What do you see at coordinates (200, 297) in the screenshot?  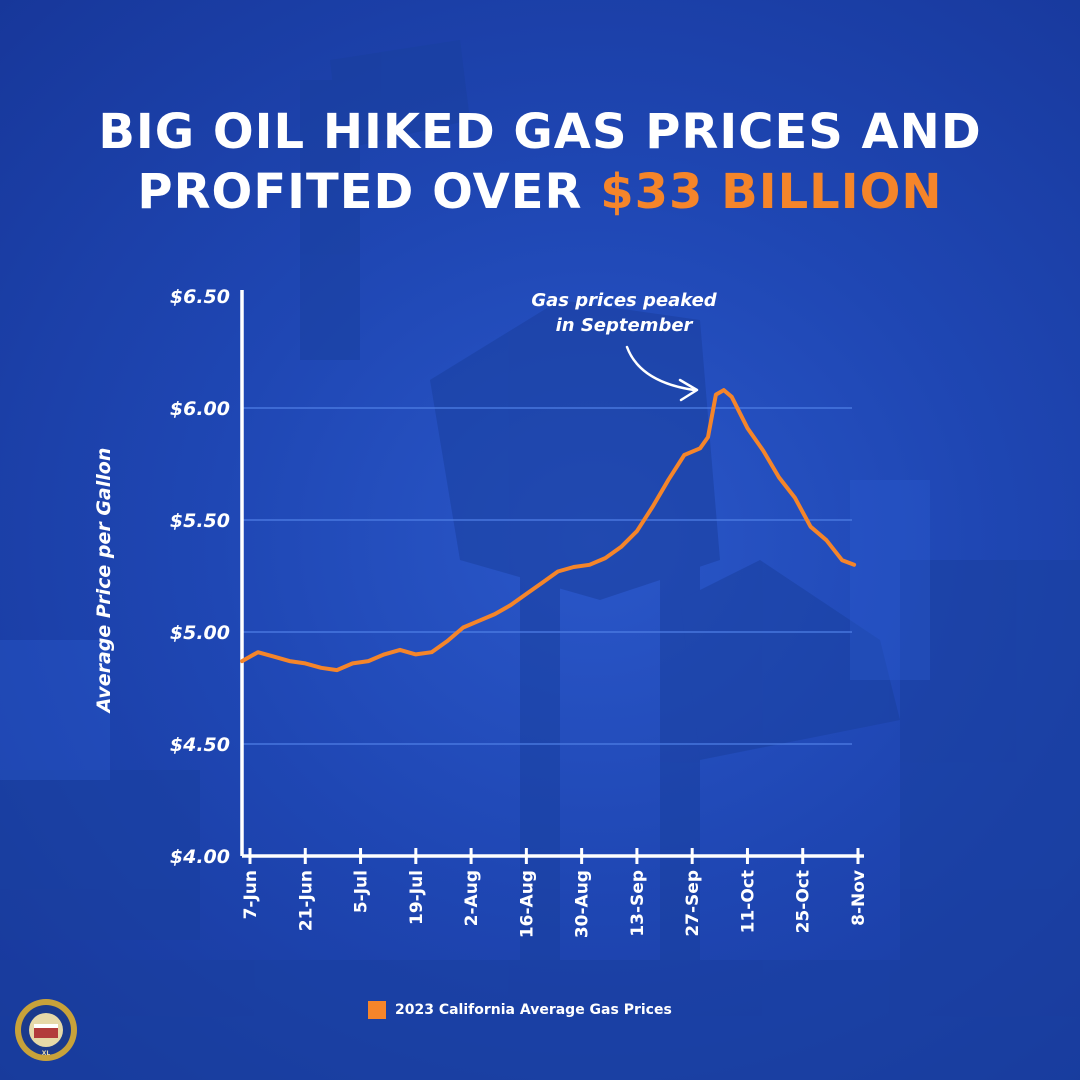 I see `y-tick-label: $6.50` at bounding box center [200, 297].